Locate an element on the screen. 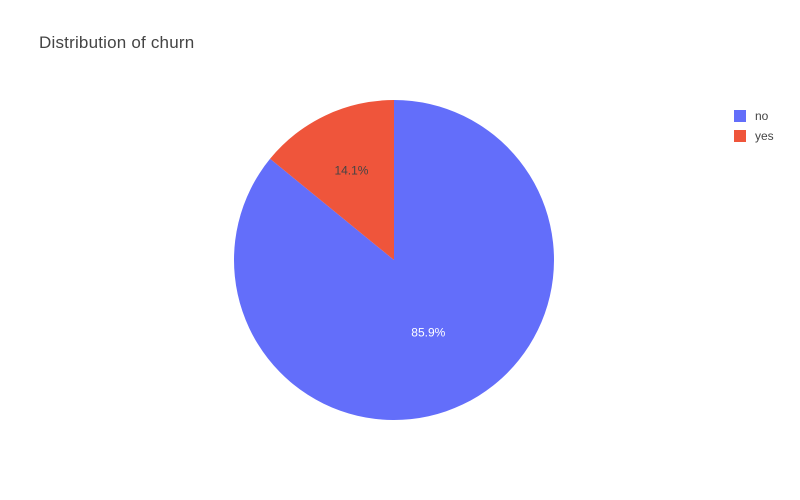 This screenshot has height=500, width=800. legend-swatch-no is located at coordinates (740, 116).